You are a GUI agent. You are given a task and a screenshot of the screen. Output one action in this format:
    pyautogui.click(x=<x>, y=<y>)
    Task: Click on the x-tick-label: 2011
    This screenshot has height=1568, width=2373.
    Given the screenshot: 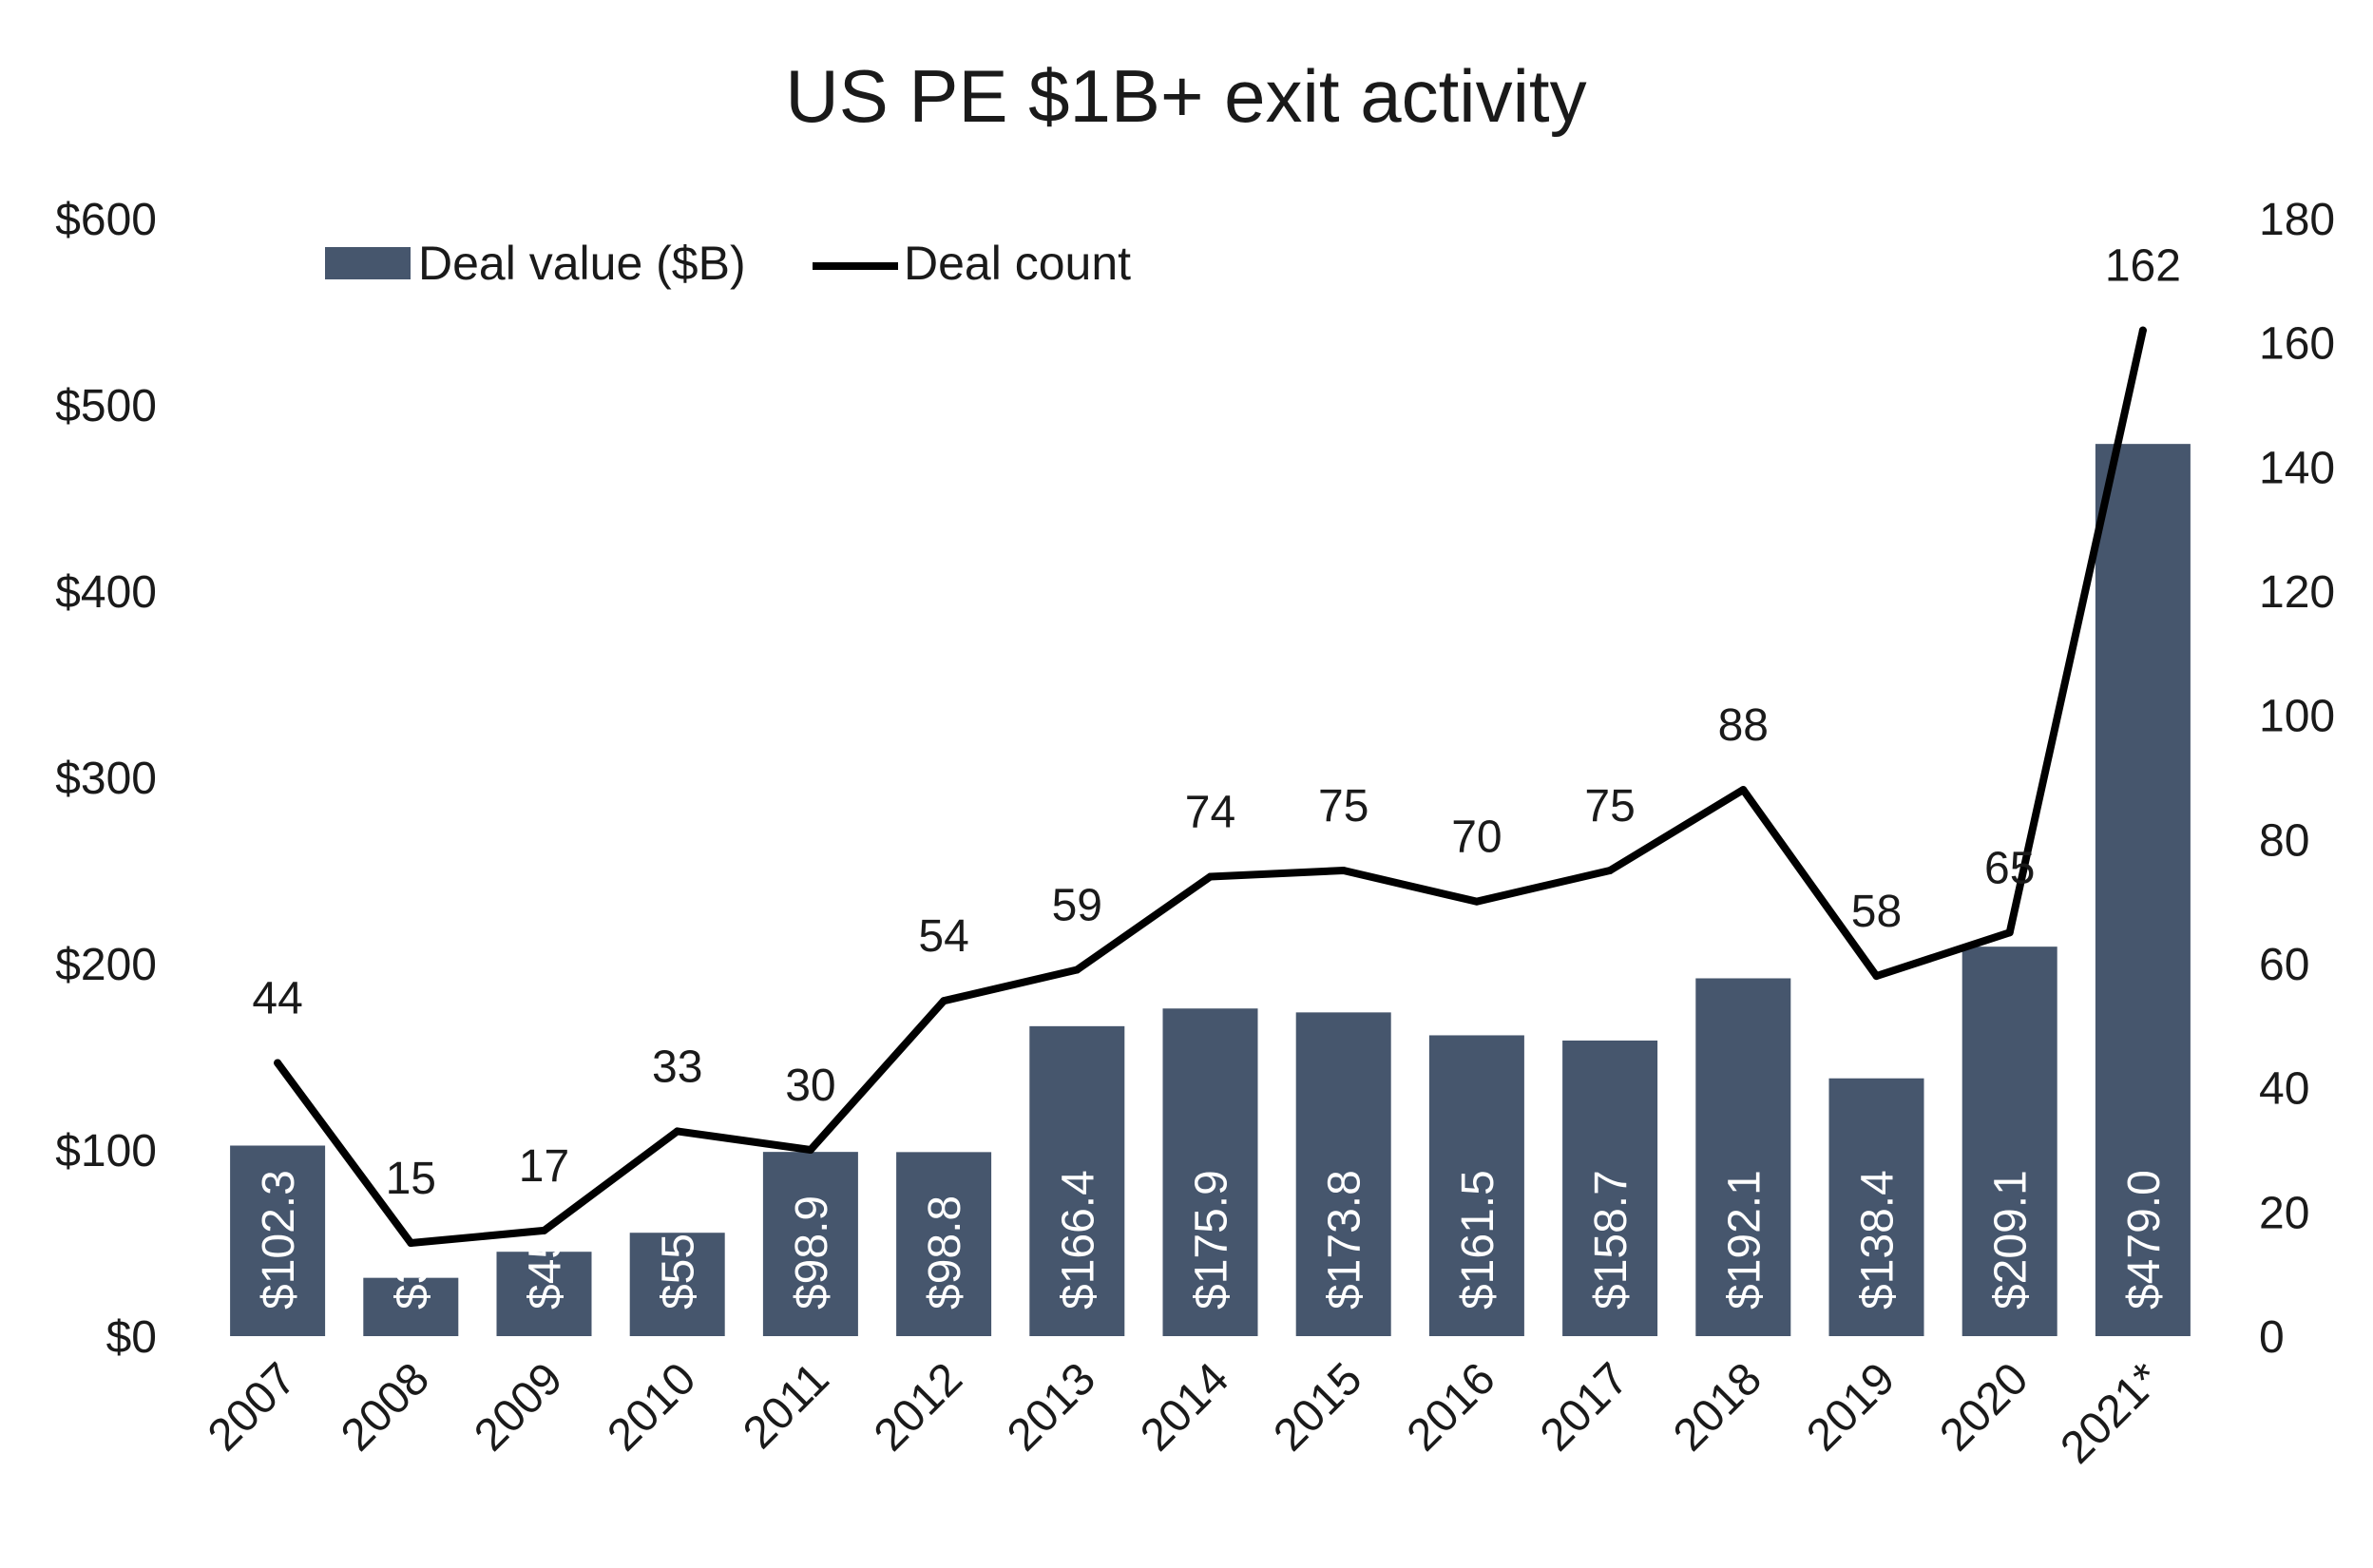 What is the action you would take?
    pyautogui.click(x=786, y=1406)
    